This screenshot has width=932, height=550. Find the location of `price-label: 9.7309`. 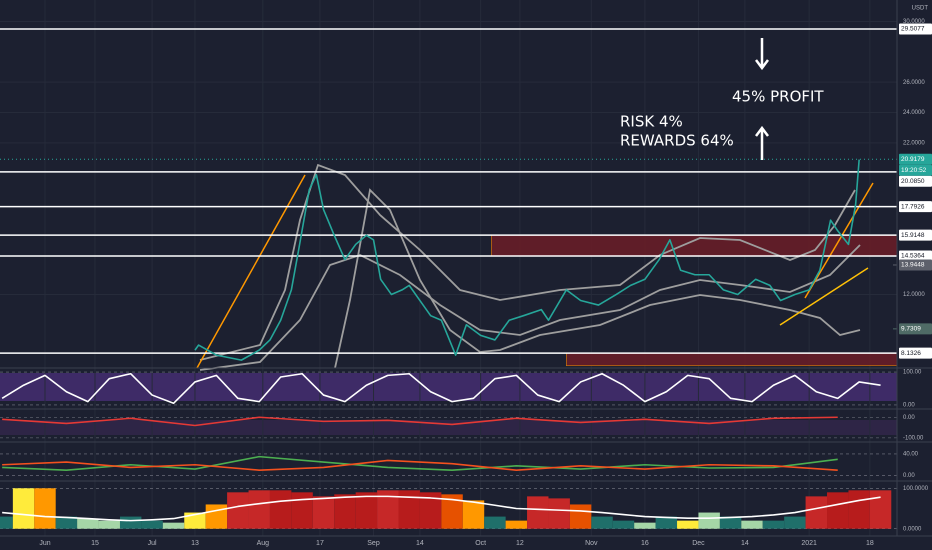

price-label: 9.7309 is located at coordinates (911, 329).